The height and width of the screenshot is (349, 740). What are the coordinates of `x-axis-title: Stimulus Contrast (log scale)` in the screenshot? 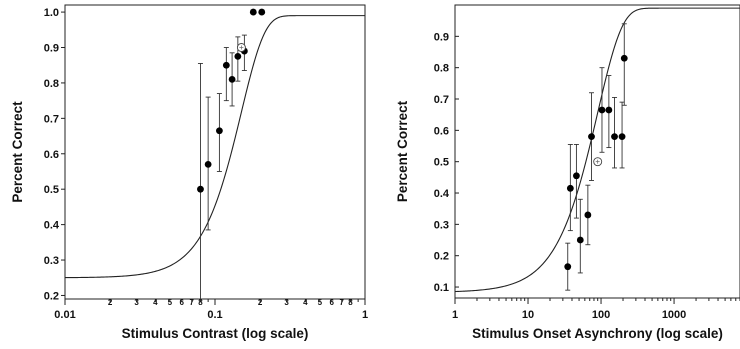 It's located at (215, 333).